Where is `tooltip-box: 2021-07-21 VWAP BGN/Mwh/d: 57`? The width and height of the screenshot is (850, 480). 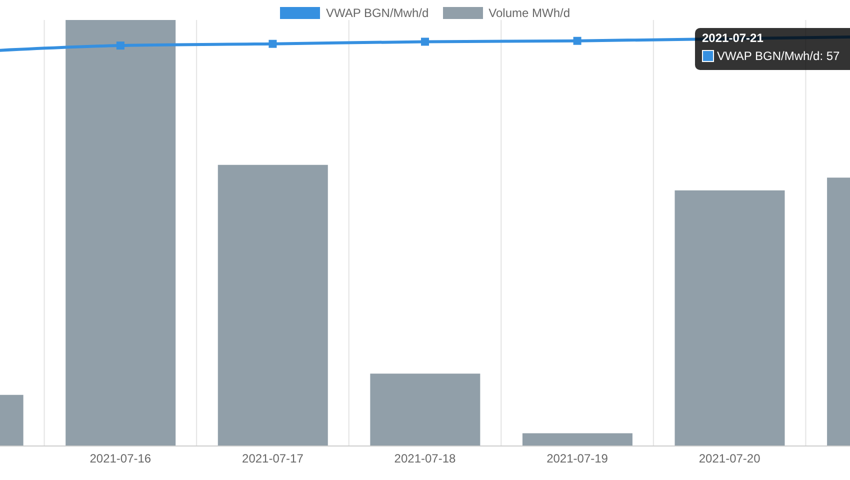 tooltip-box: 2021-07-21 VWAP BGN/Mwh/d: 57 is located at coordinates (772, 49).